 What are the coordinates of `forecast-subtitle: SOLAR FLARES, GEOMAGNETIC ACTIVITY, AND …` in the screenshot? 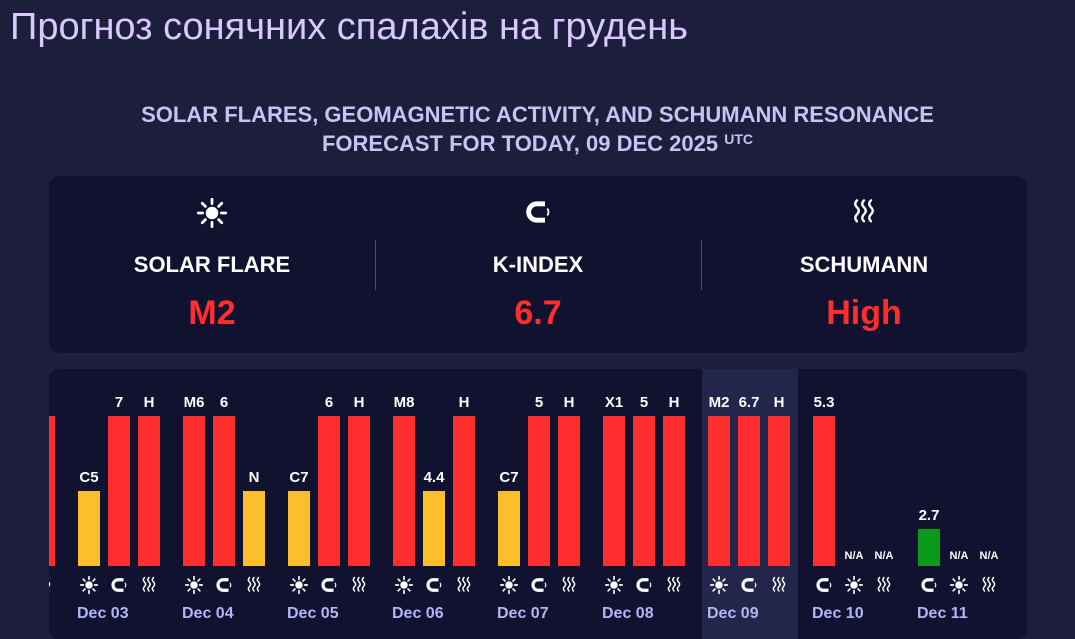 It's located at (537, 129).